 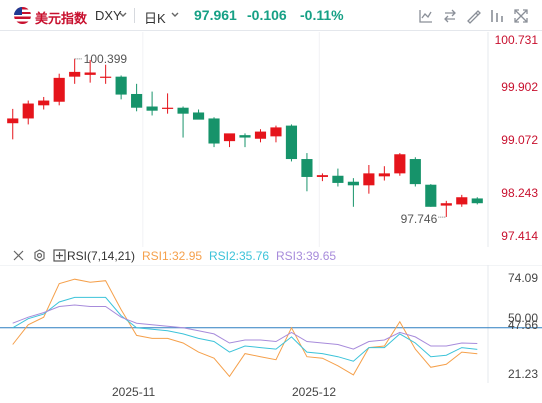 I want to click on period-selector: 日K, so click(x=155, y=18).